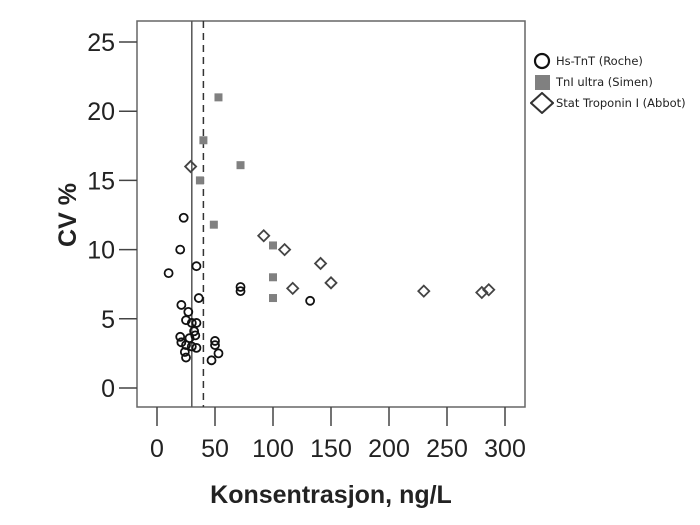  What do you see at coordinates (157, 449) in the screenshot?
I see `x-tick-label: 0` at bounding box center [157, 449].